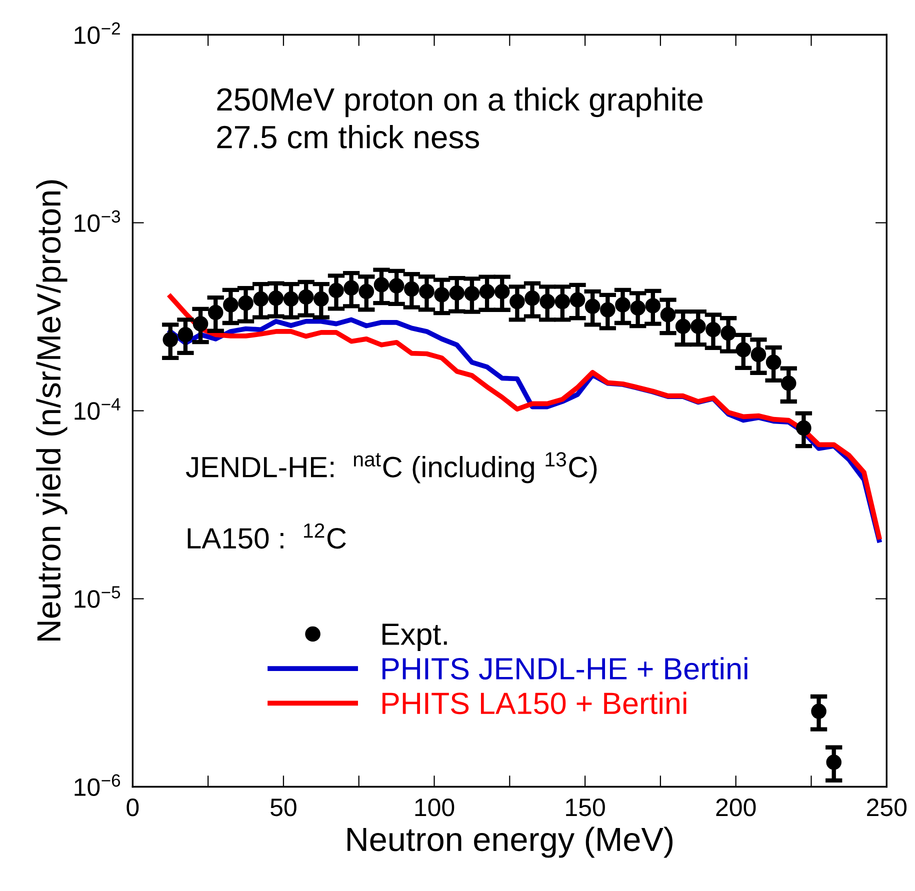 The height and width of the screenshot is (891, 915). Describe the element at coordinates (97, 409) in the screenshot. I see `y-tick-label: 10$^{−4}$` at that location.